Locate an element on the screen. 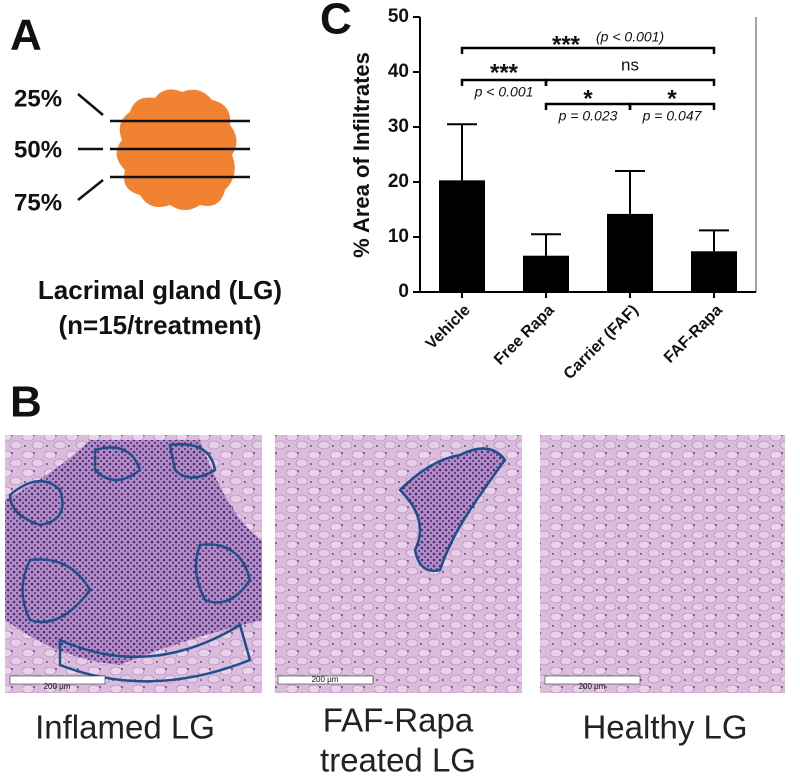 The image size is (800, 779). histology-treated is located at coordinates (398, 564).